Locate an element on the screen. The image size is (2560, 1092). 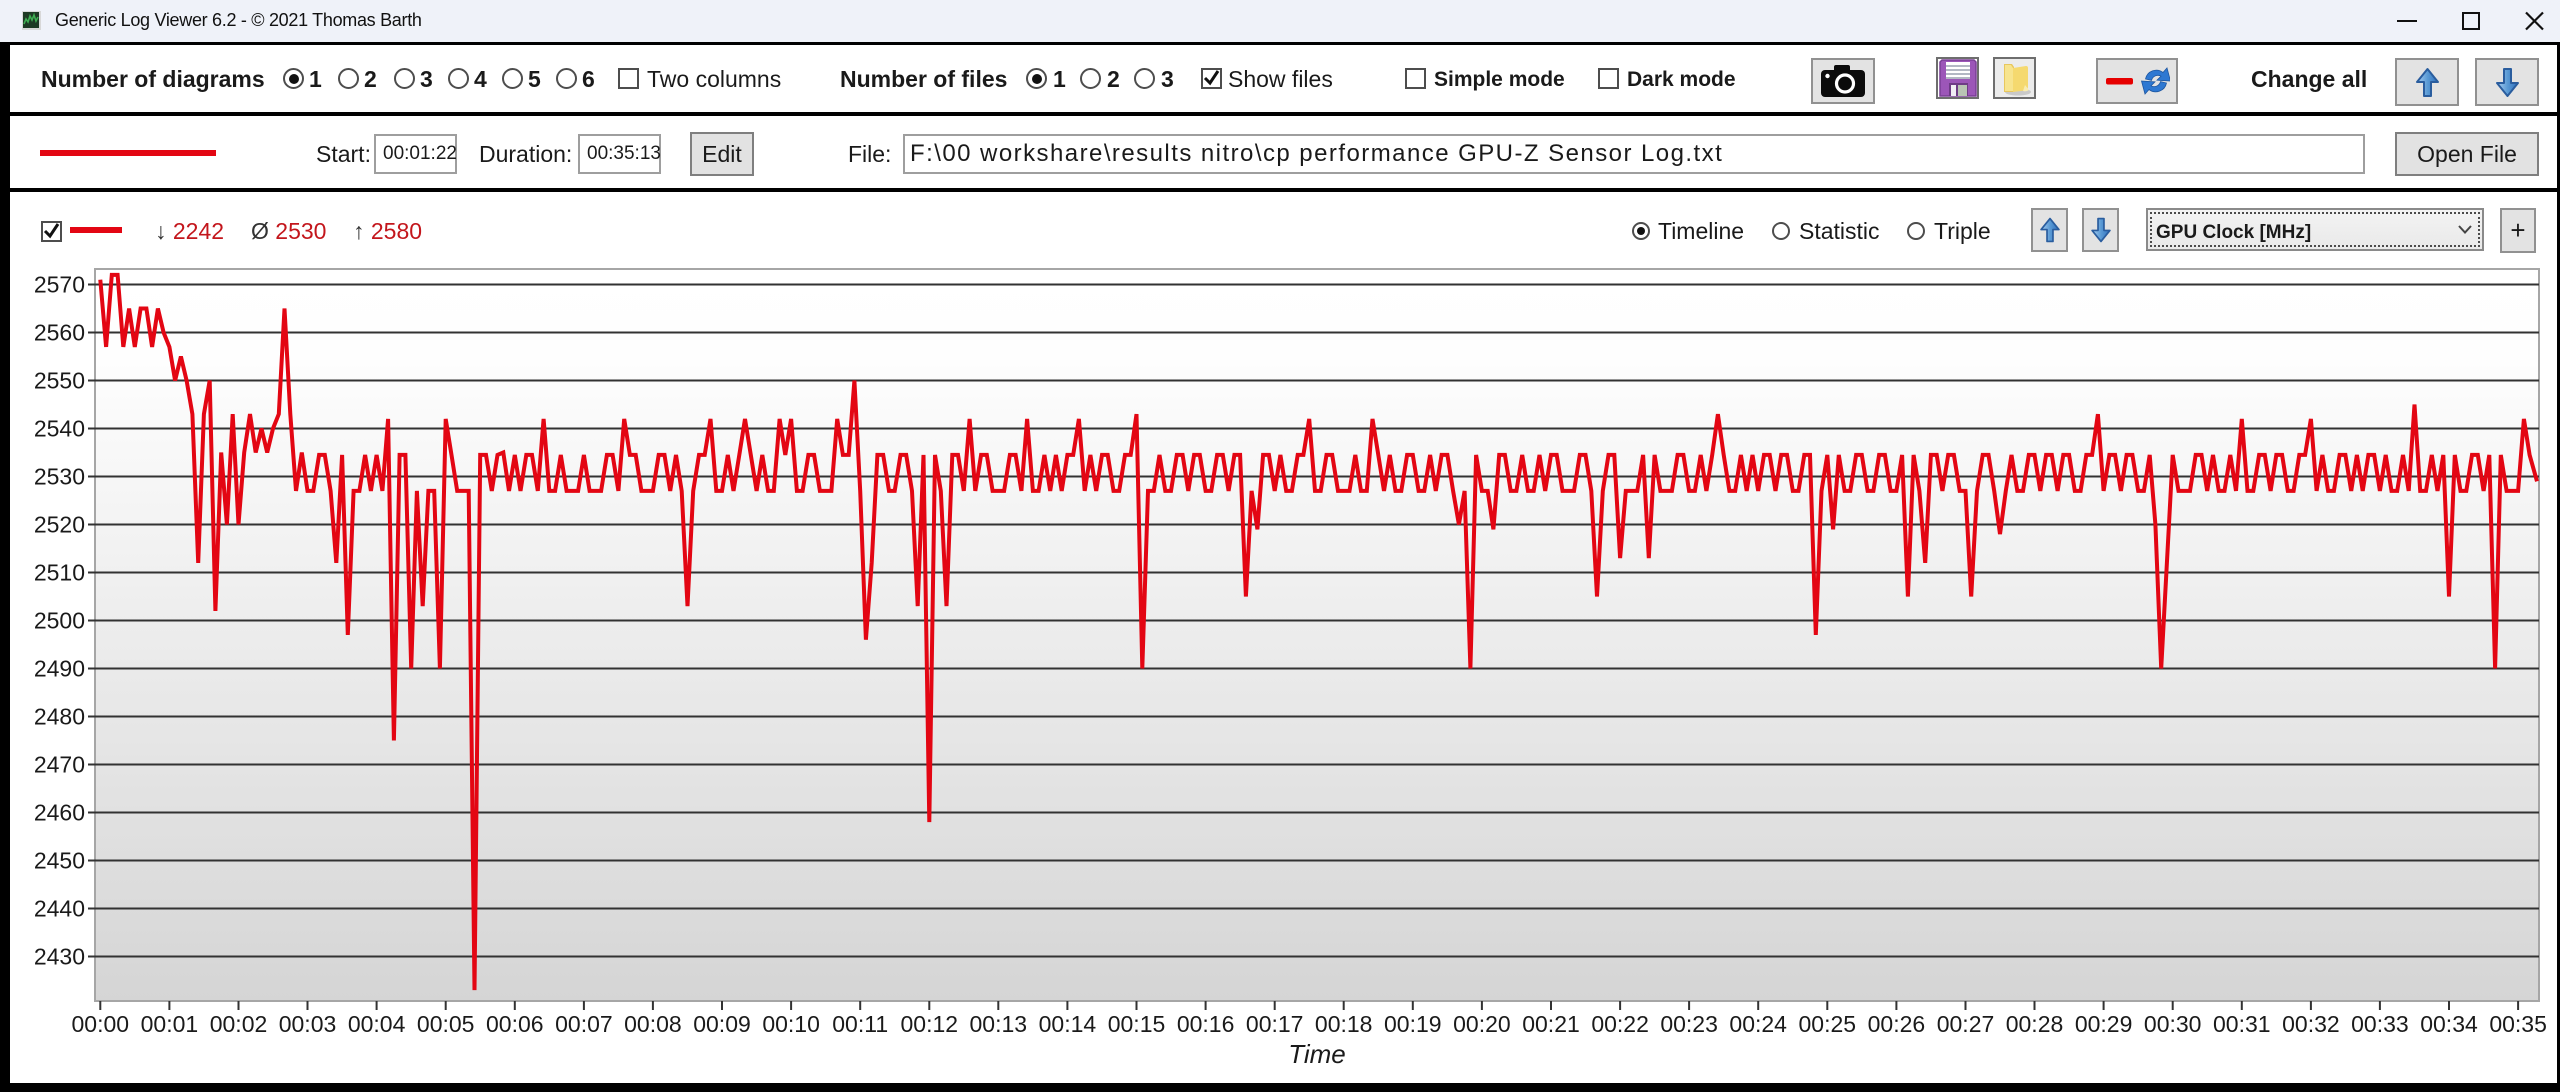
svg-text: 00:00 is located at coordinates (101, 1024).